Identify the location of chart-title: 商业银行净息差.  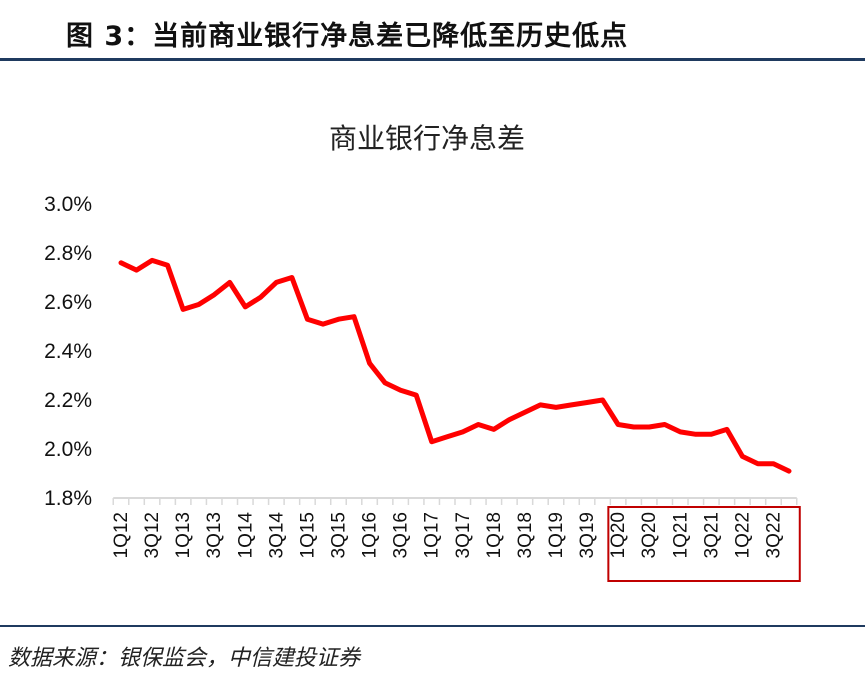
(427, 138).